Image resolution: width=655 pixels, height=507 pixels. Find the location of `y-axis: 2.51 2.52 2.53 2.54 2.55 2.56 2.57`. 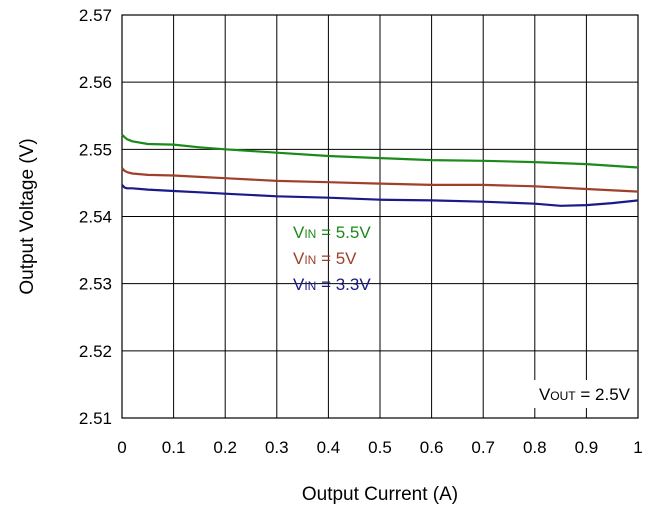

y-axis: 2.51 2.52 2.53 2.54 2.55 2.56 2.57 is located at coordinates (95, 217).